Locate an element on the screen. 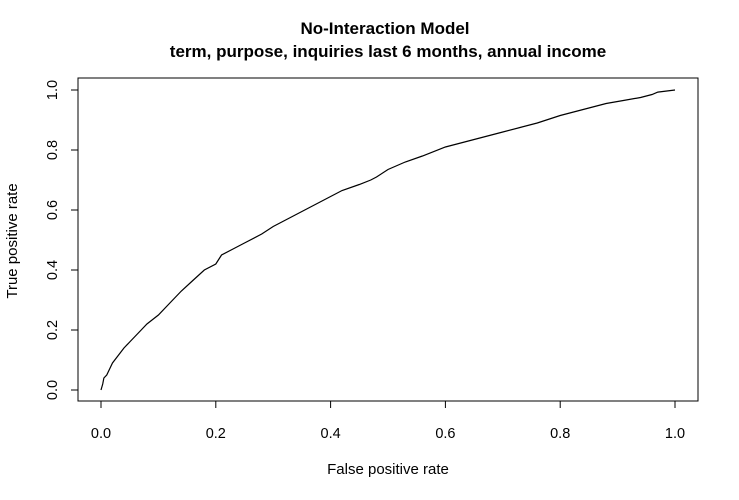 The height and width of the screenshot is (500, 739). x-axis: 0.0 0.2 0.4 0.6 0.8 1.0 is located at coordinates (388, 421).